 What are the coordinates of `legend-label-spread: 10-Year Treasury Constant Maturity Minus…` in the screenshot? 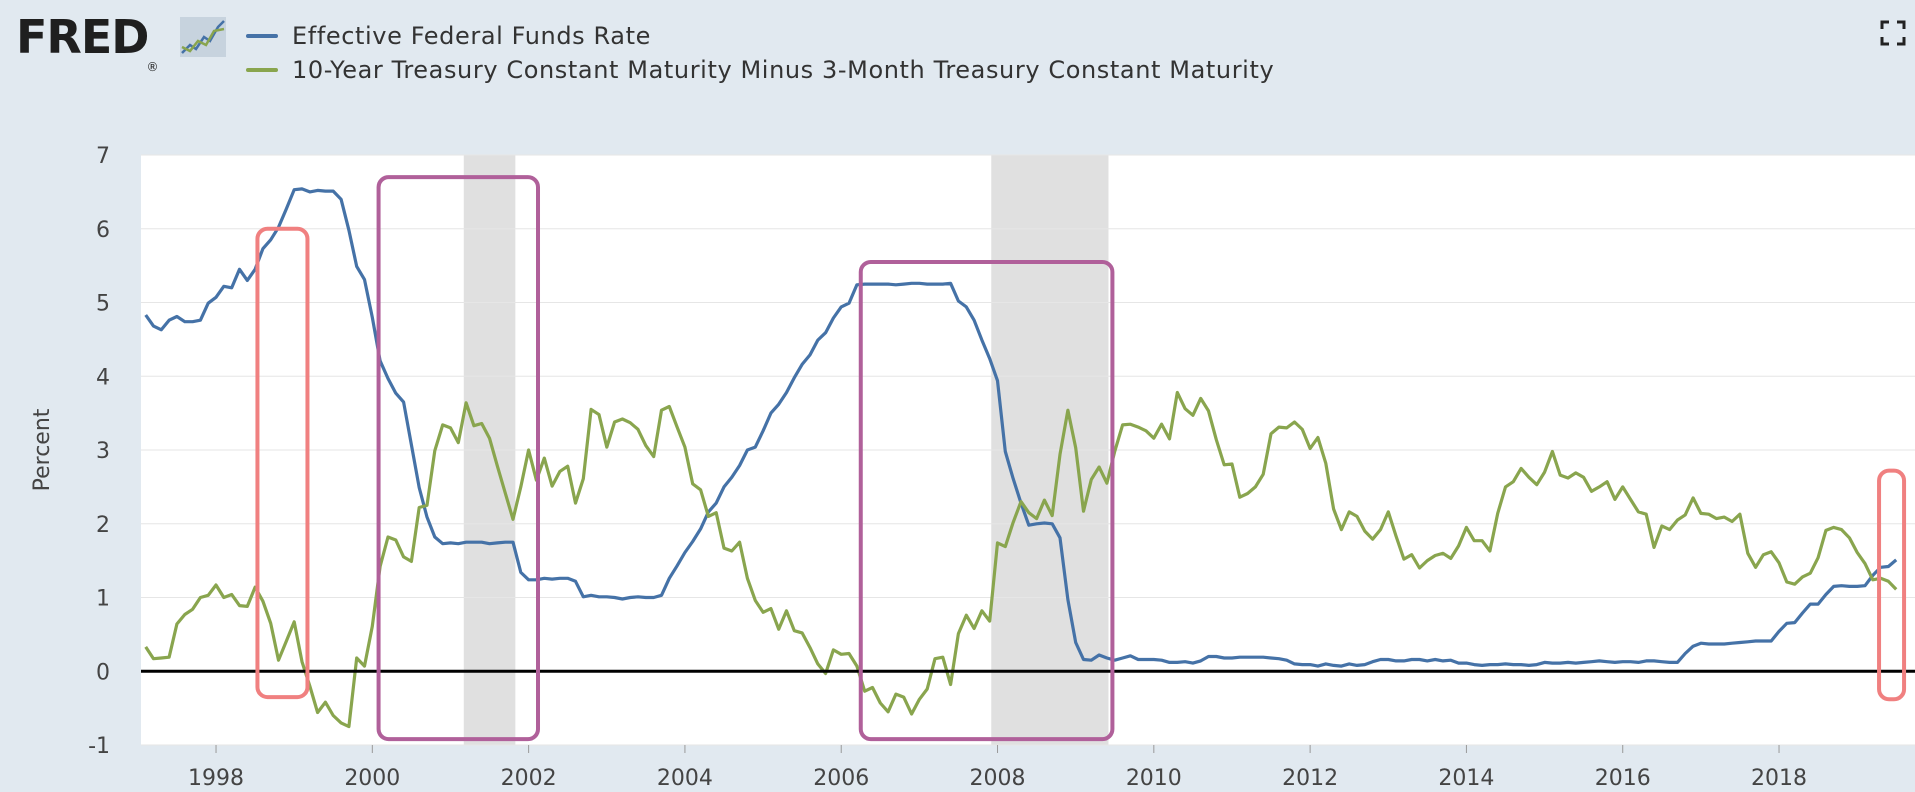 It's located at (783, 70).